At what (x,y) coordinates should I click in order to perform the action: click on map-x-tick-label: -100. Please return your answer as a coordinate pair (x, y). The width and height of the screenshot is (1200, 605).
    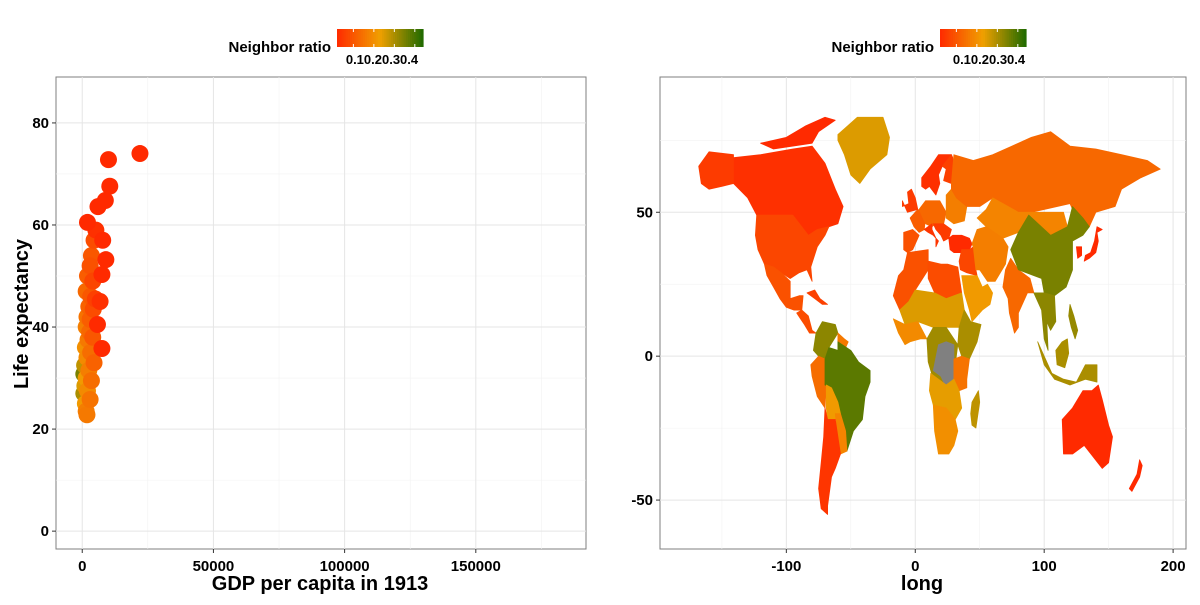
    Looking at the image, I should click on (786, 566).